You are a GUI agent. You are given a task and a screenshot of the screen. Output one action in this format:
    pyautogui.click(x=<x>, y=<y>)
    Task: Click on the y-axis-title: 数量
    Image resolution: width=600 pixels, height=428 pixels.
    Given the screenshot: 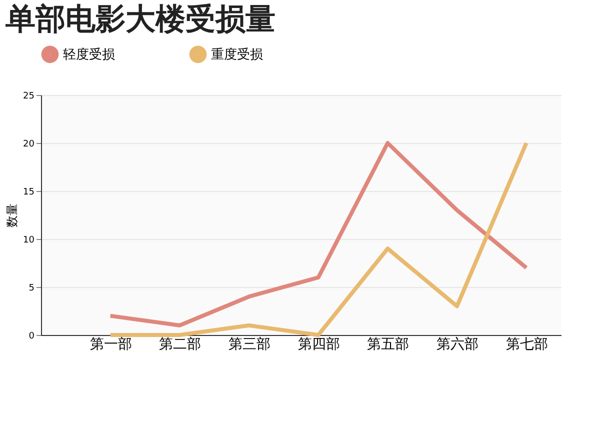 What is the action you would take?
    pyautogui.click(x=12, y=216)
    